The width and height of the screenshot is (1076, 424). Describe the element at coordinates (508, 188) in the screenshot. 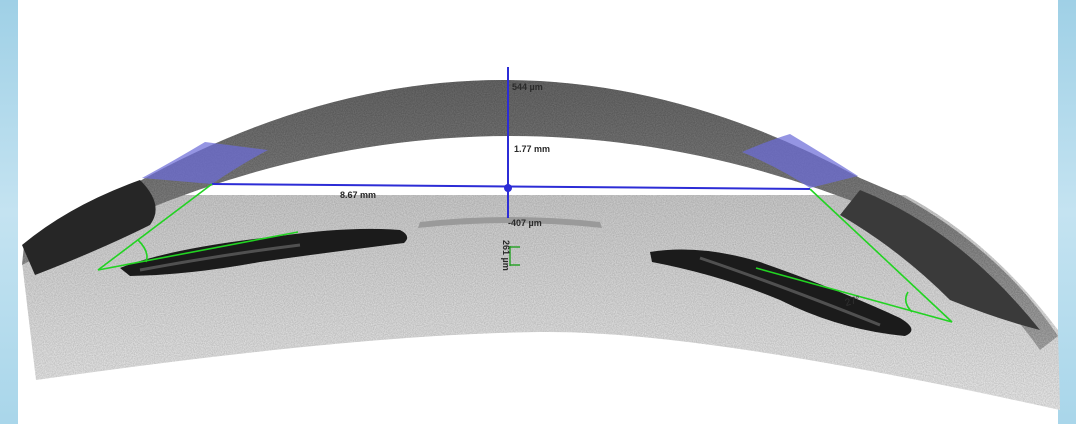

I see `center-point` at that location.